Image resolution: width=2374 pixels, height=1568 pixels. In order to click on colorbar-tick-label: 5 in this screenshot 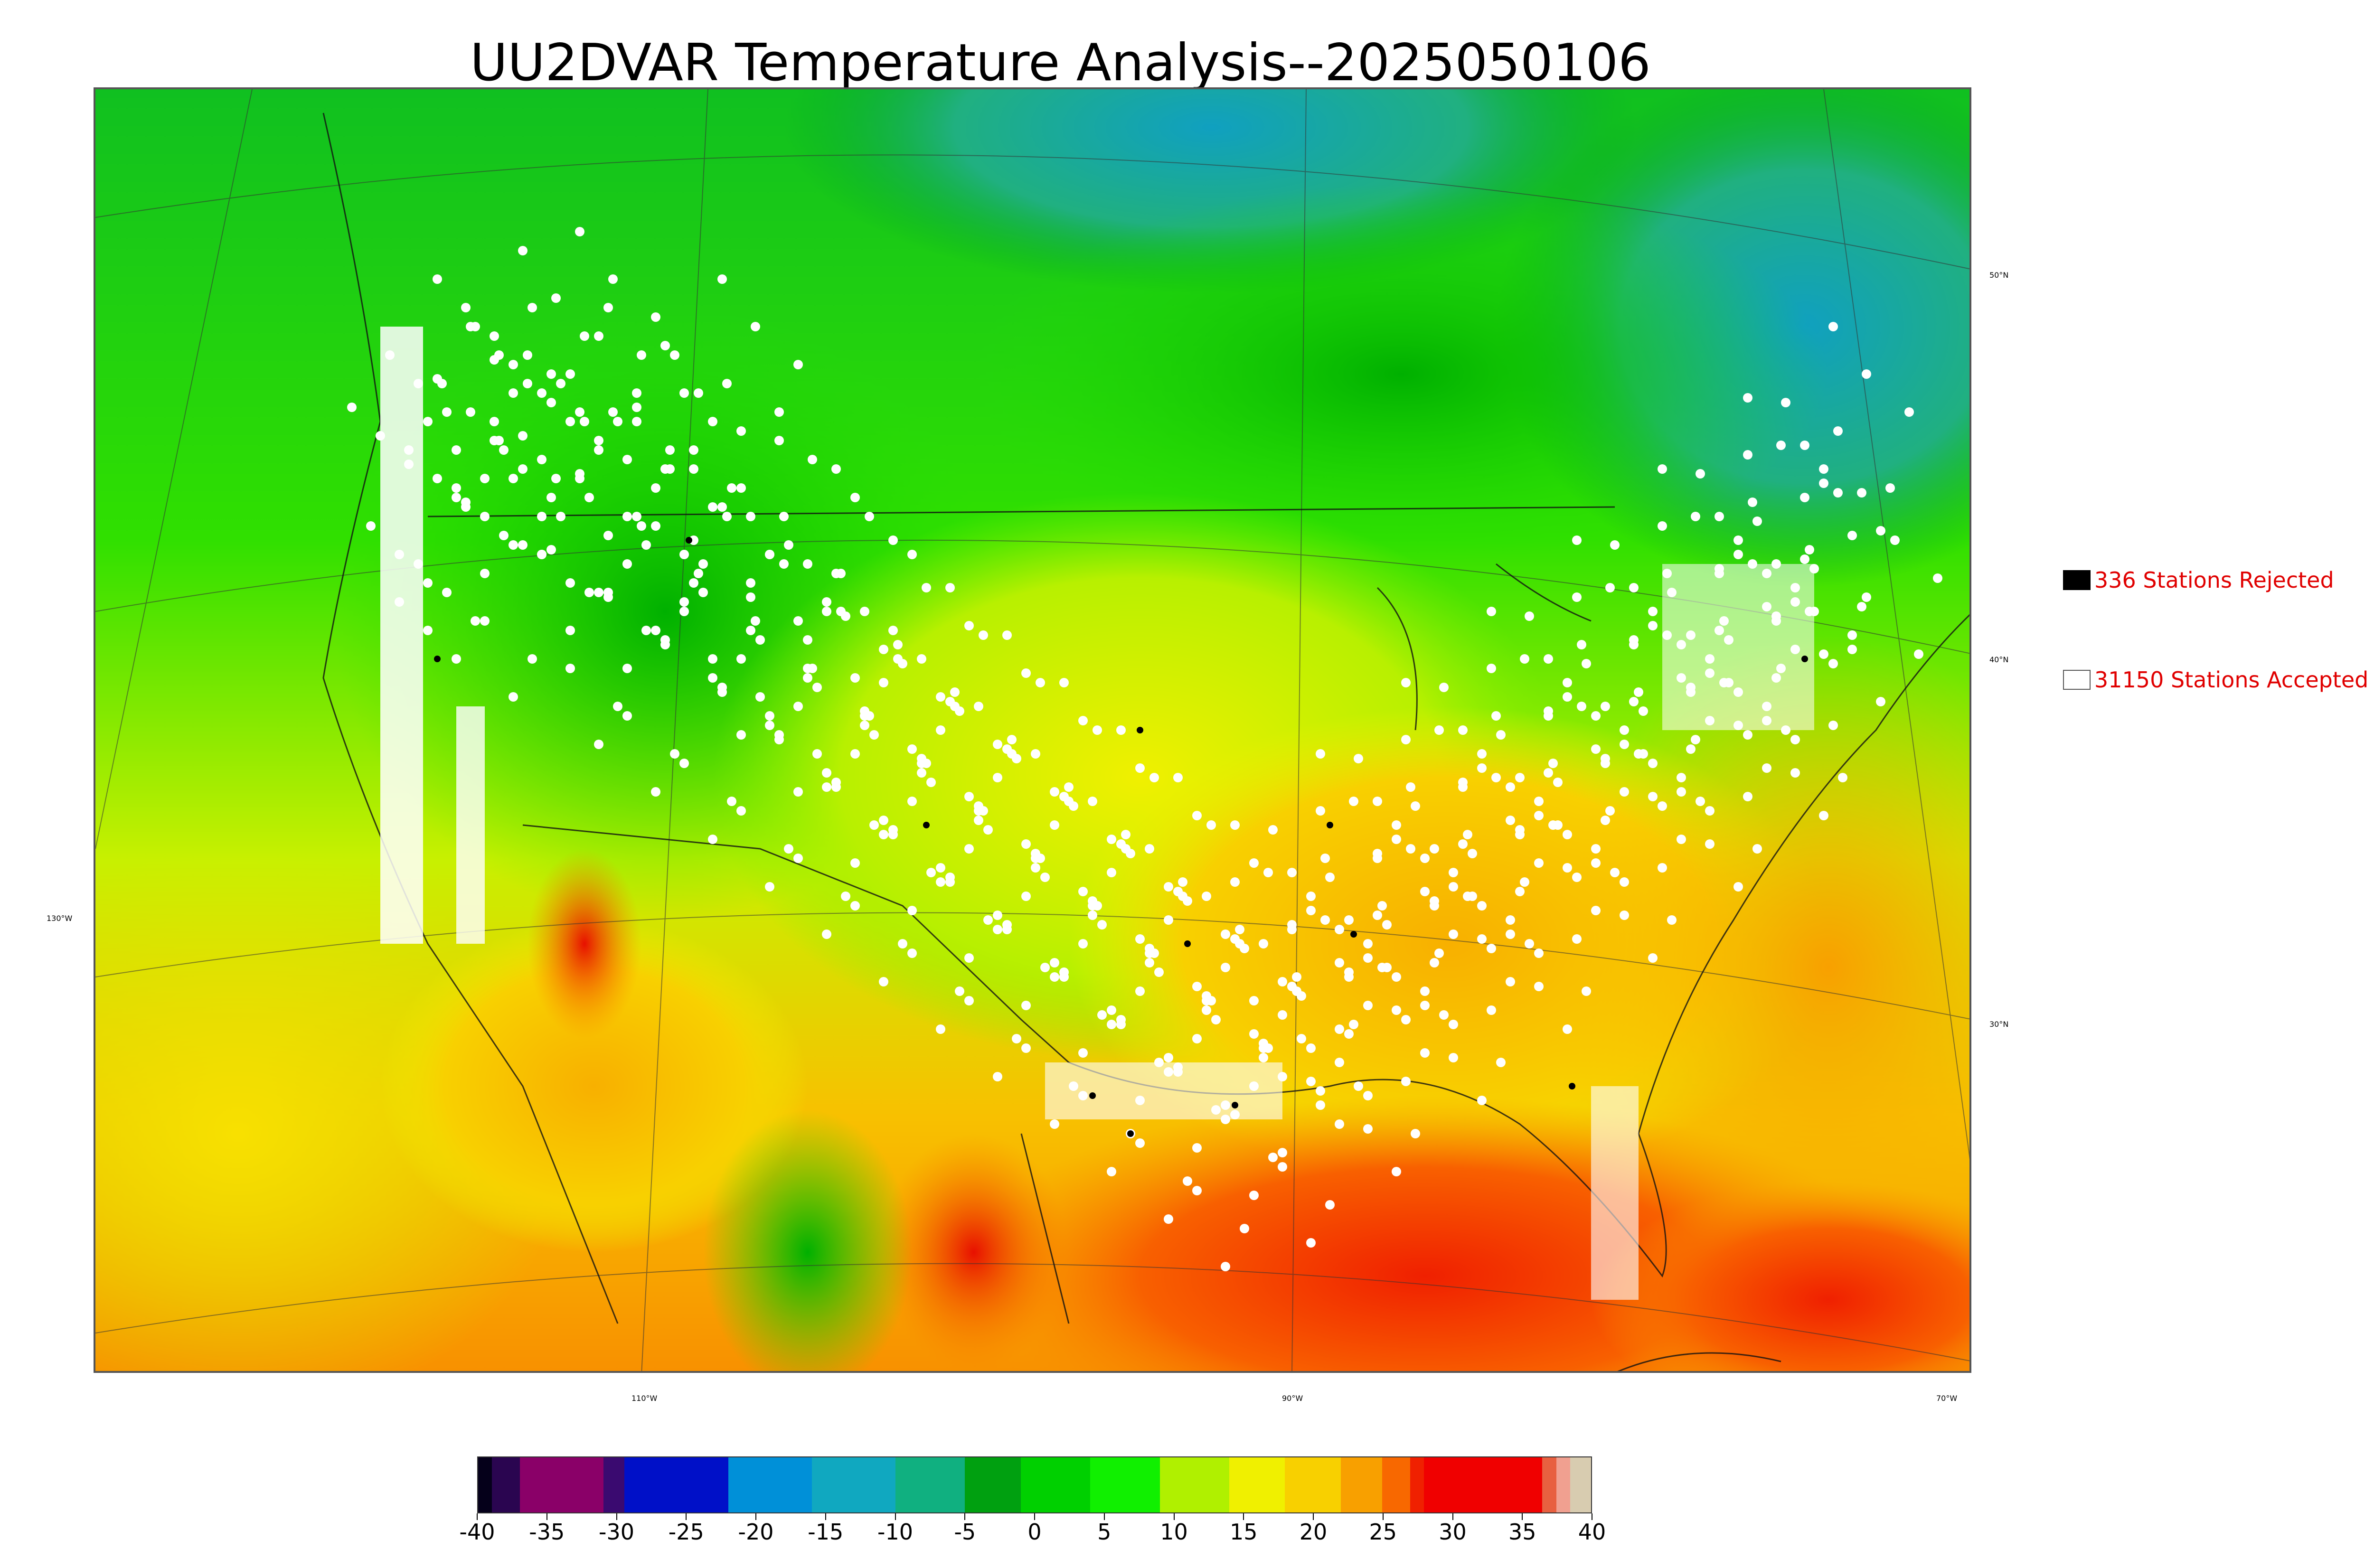, I will do `click(1104, 1532)`.